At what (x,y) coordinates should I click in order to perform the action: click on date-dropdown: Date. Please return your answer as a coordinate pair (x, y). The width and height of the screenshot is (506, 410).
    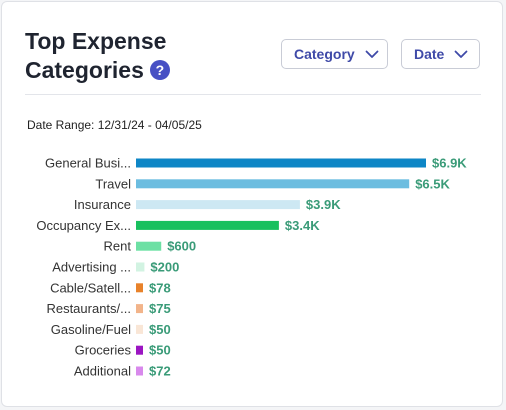
    Looking at the image, I should click on (440, 54).